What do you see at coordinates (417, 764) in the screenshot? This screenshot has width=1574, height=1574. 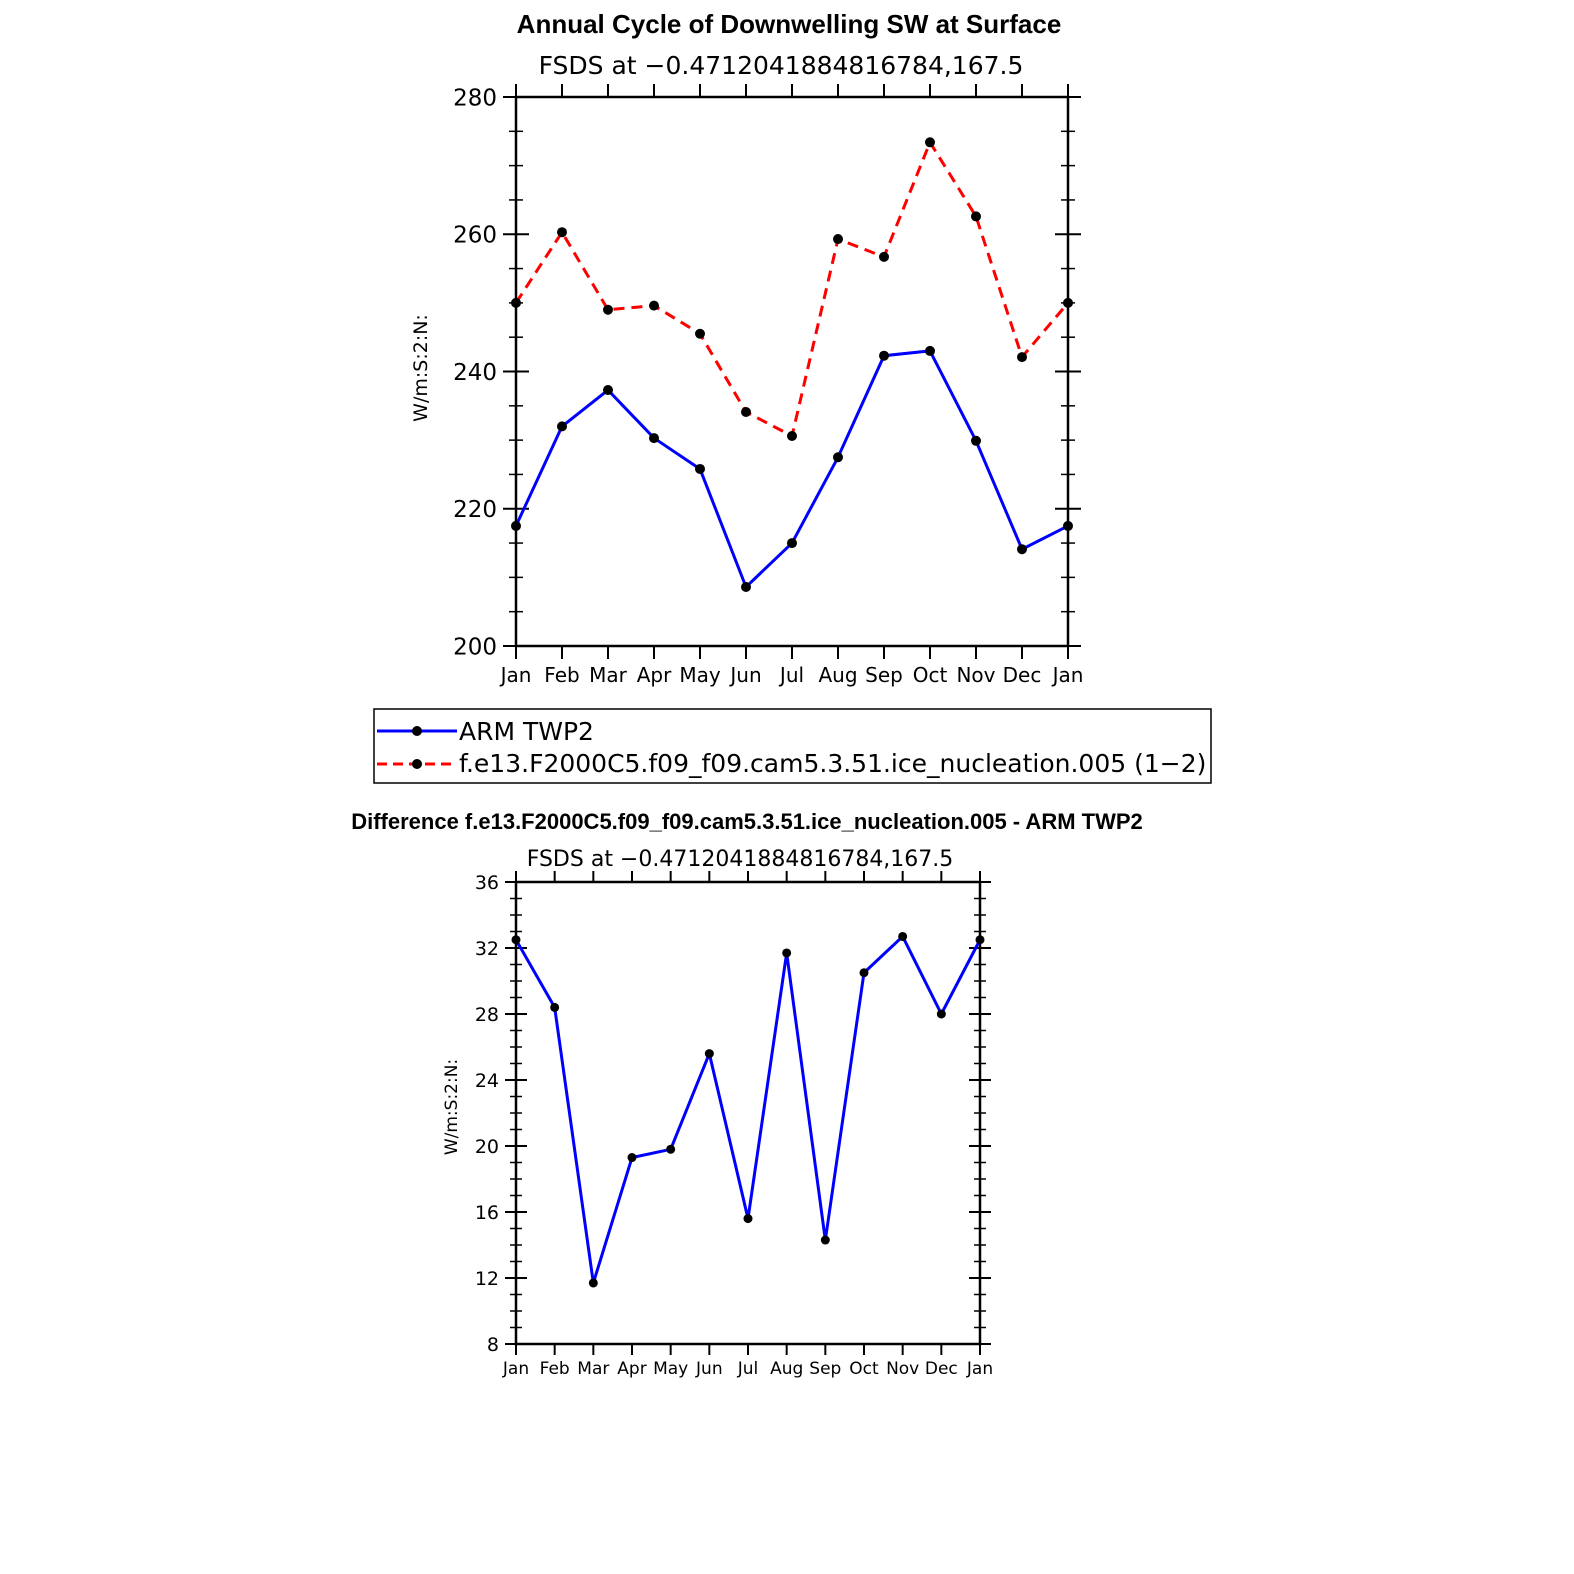 I see `legend-marker-model` at bounding box center [417, 764].